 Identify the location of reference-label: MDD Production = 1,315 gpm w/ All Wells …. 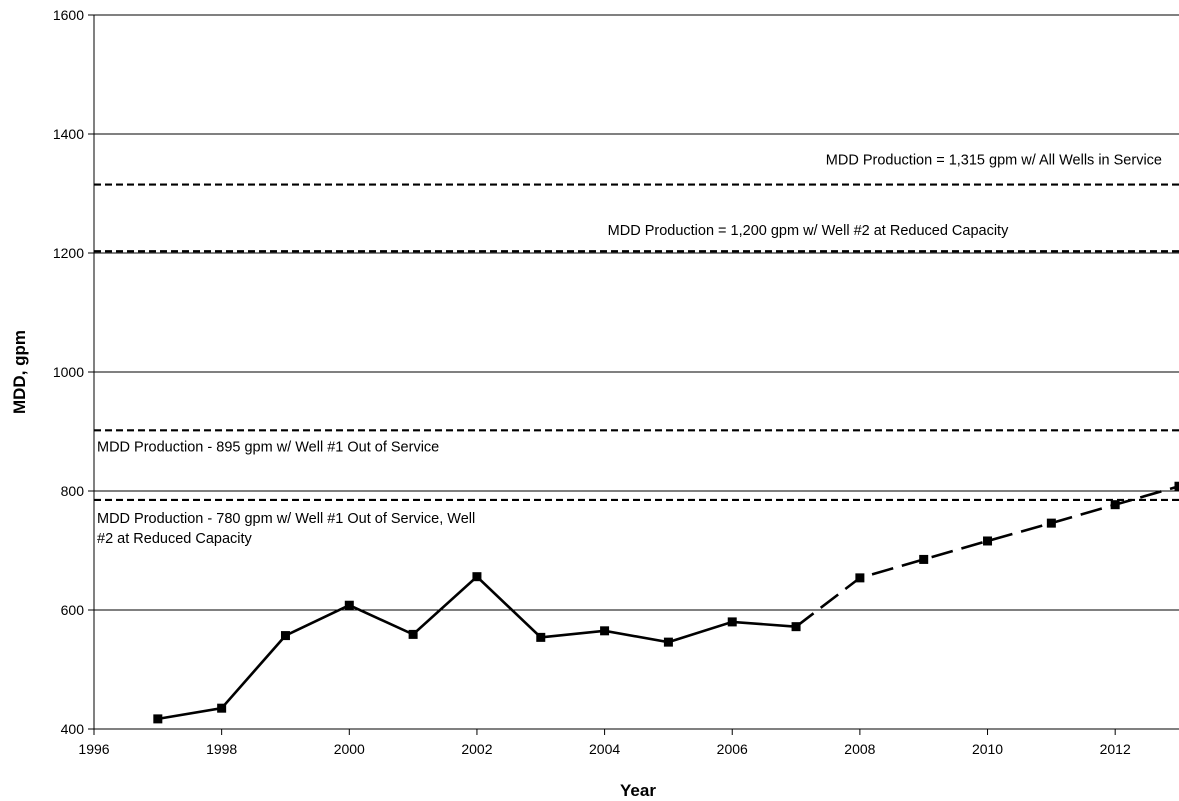
(994, 161).